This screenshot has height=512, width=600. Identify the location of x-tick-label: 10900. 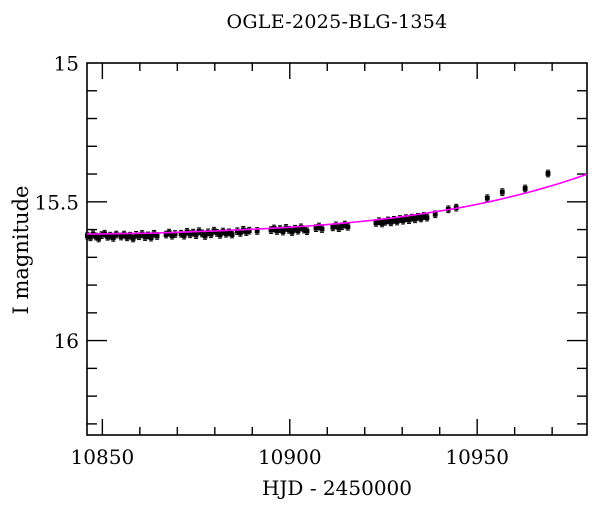
(290, 457).